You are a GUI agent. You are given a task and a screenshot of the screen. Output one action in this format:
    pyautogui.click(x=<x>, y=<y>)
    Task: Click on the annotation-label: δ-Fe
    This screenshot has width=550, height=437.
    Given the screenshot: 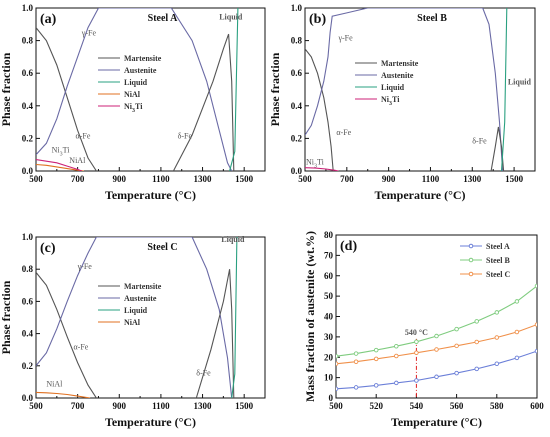 What is the action you would take?
    pyautogui.click(x=479, y=140)
    